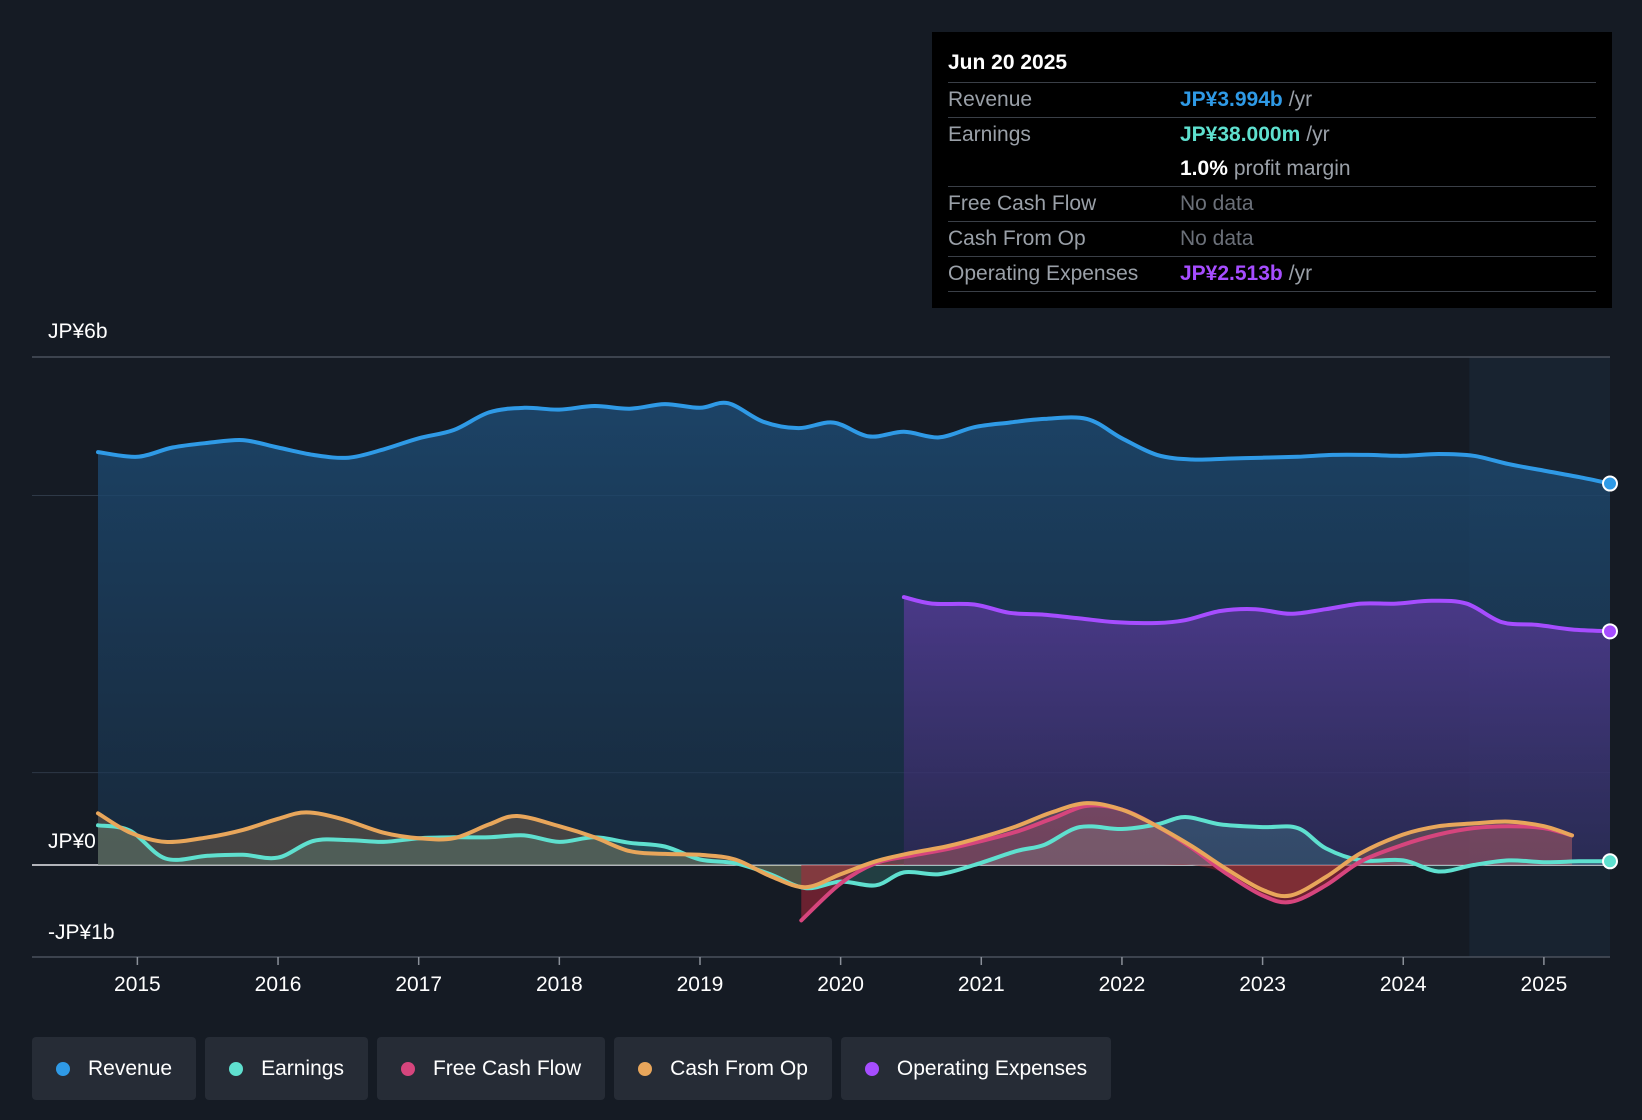 This screenshot has width=1642, height=1120. What do you see at coordinates (137, 984) in the screenshot?
I see `x-tick-label-2015: 2015` at bounding box center [137, 984].